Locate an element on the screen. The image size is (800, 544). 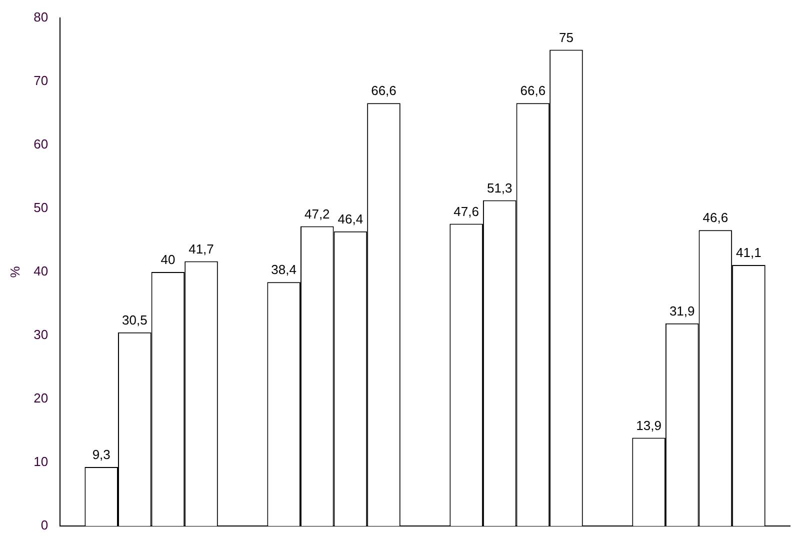
y-tick-label: 10 is located at coordinates (41, 462).